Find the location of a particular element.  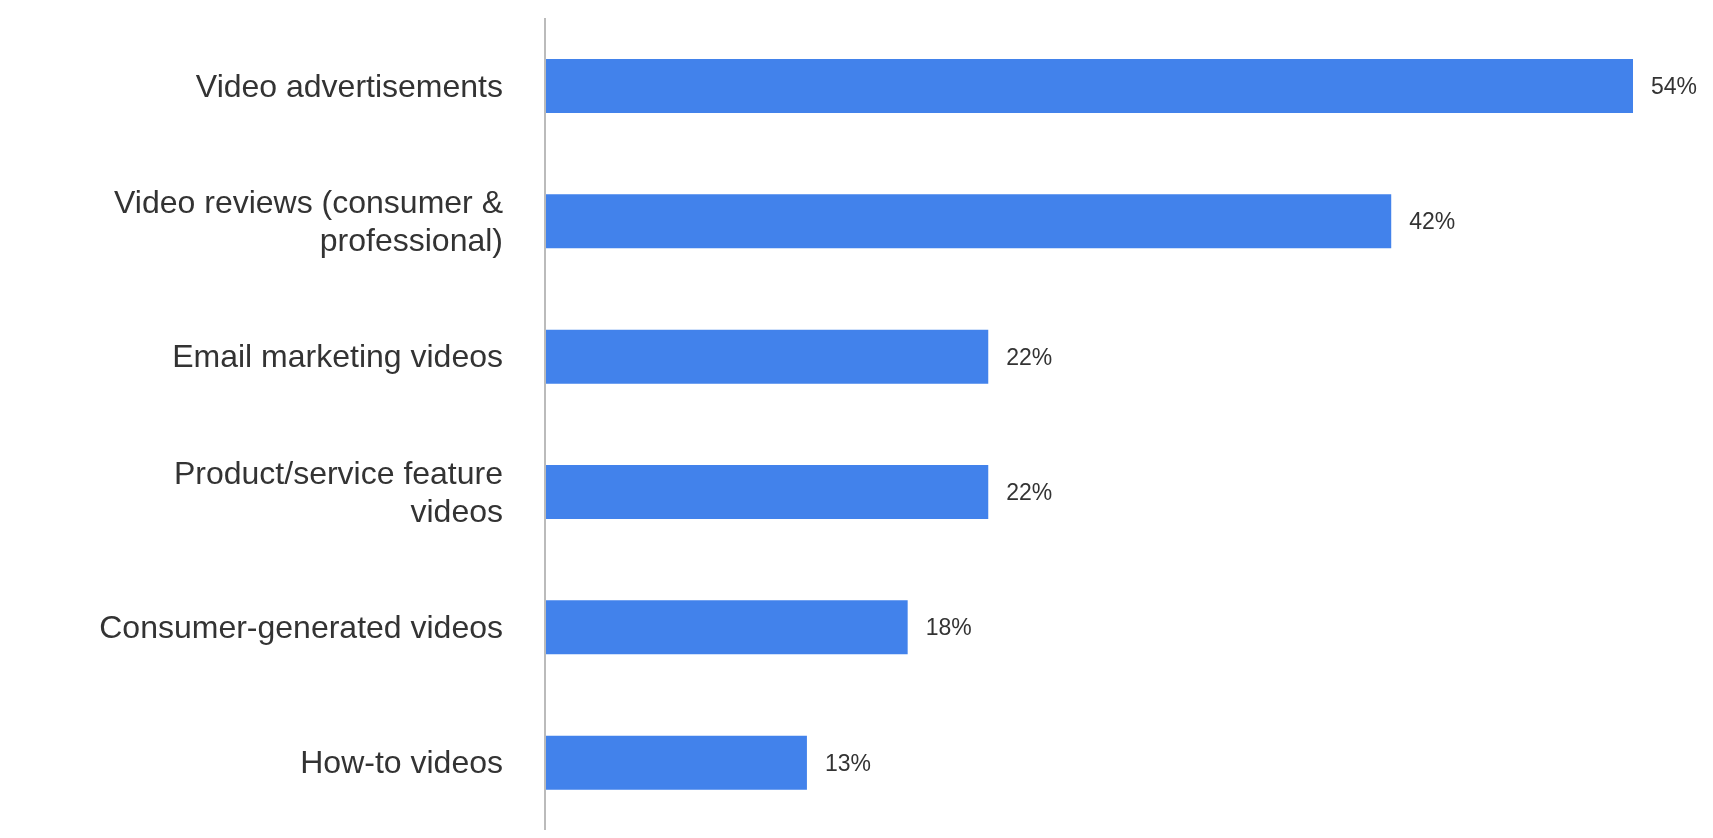

data-label: 13% is located at coordinates (847, 762).